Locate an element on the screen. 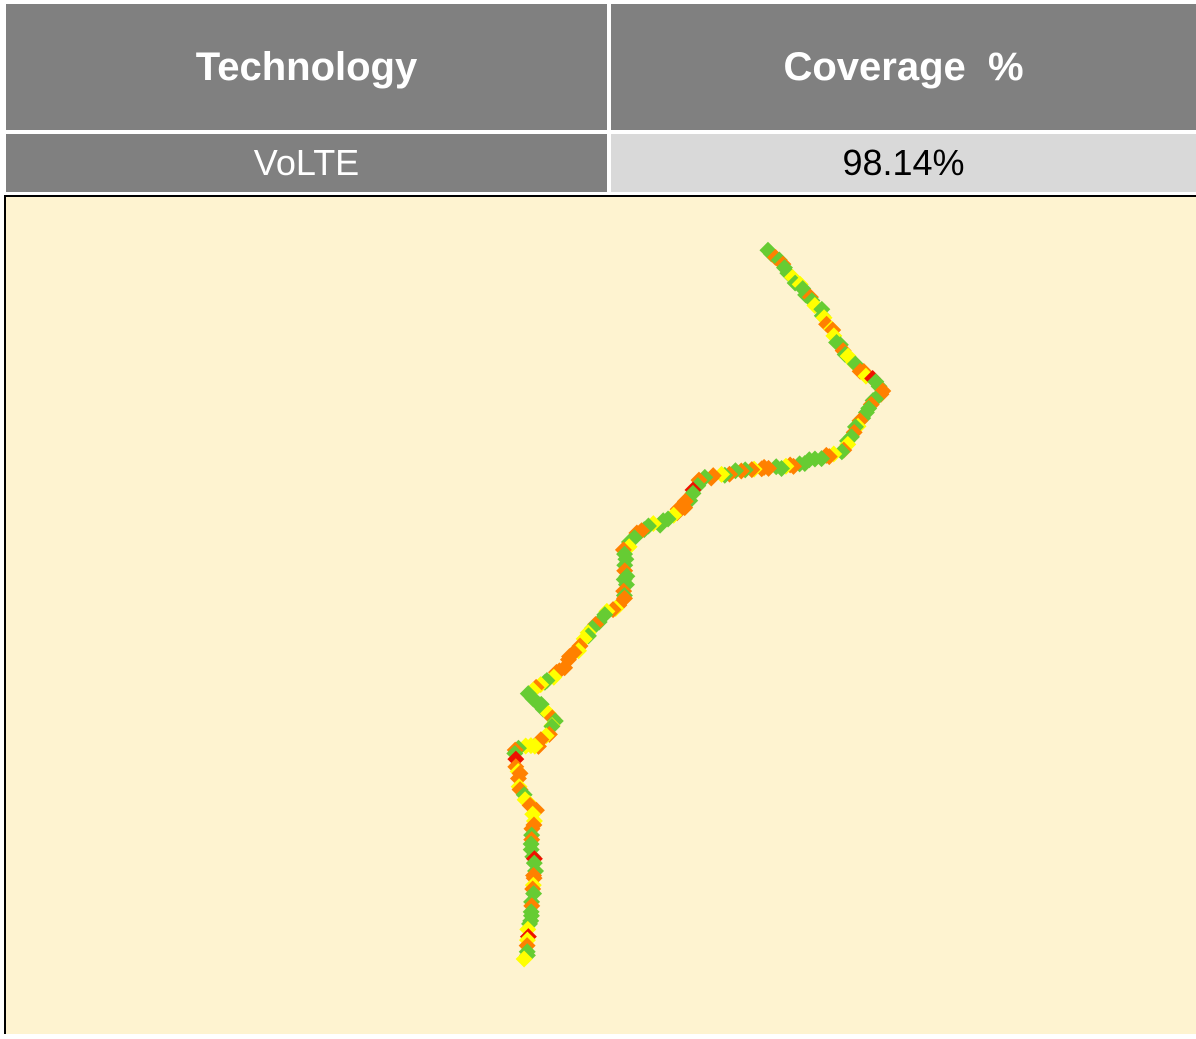  route-point is located at coordinates (524, 959).